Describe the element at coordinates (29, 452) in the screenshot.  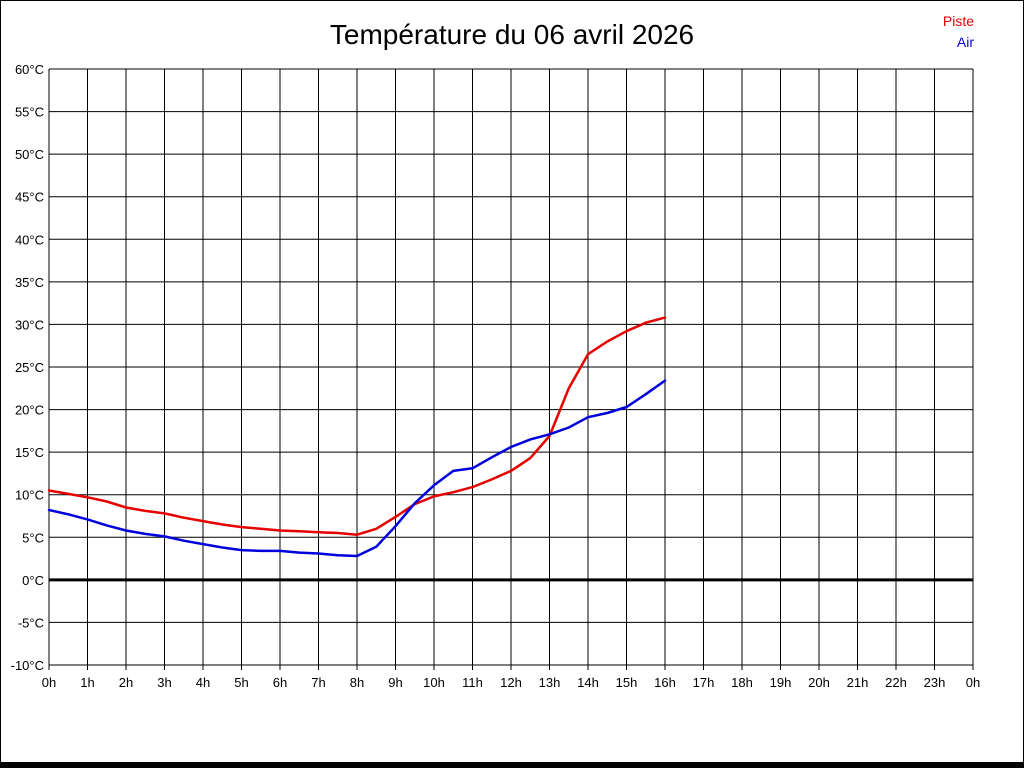
I see `y-axis-tick-label: 15°C` at that location.